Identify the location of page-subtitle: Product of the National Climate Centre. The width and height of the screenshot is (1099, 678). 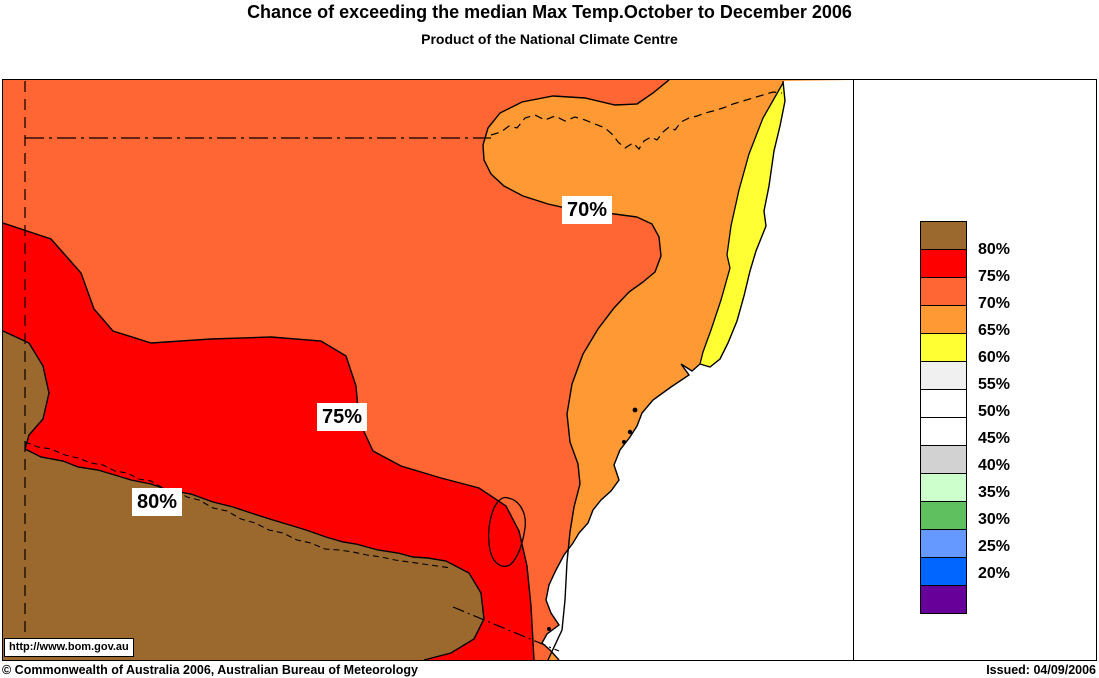
(549, 39).